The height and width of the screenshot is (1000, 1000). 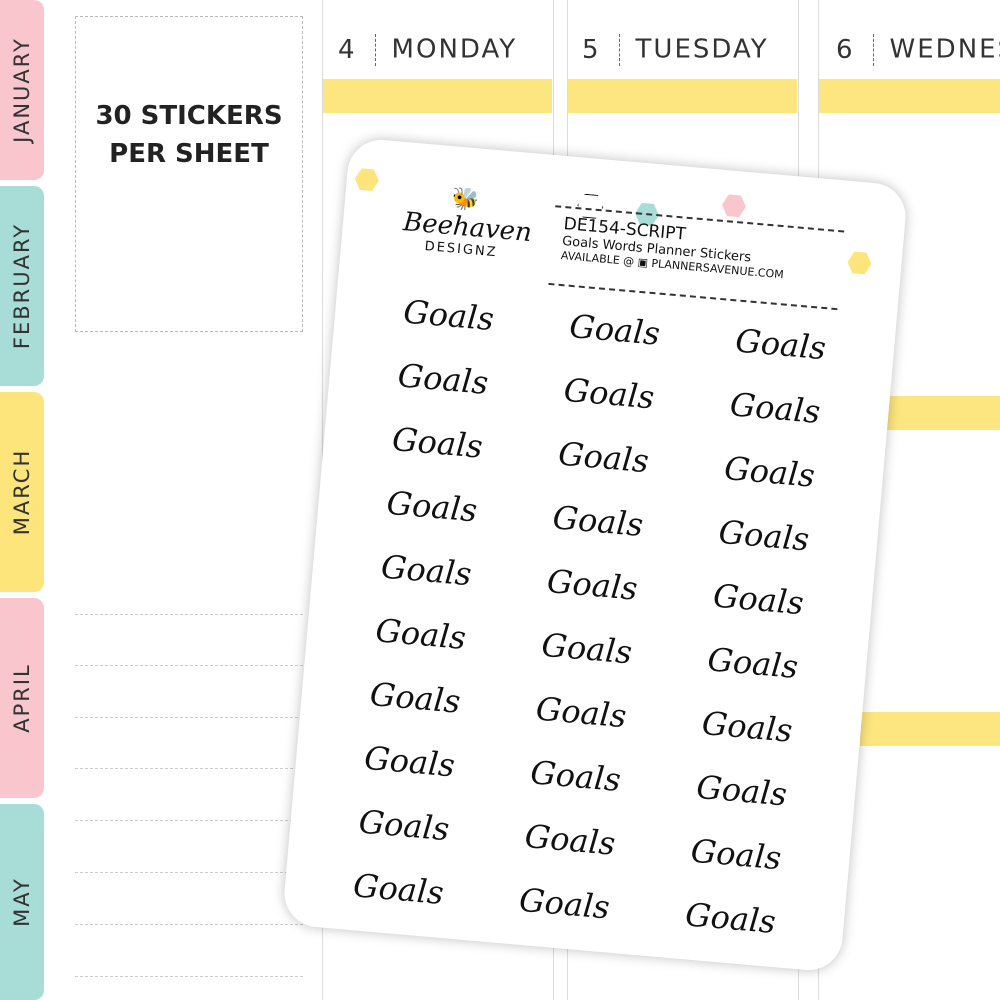 I want to click on tab-january: JANUARY, so click(x=22, y=90).